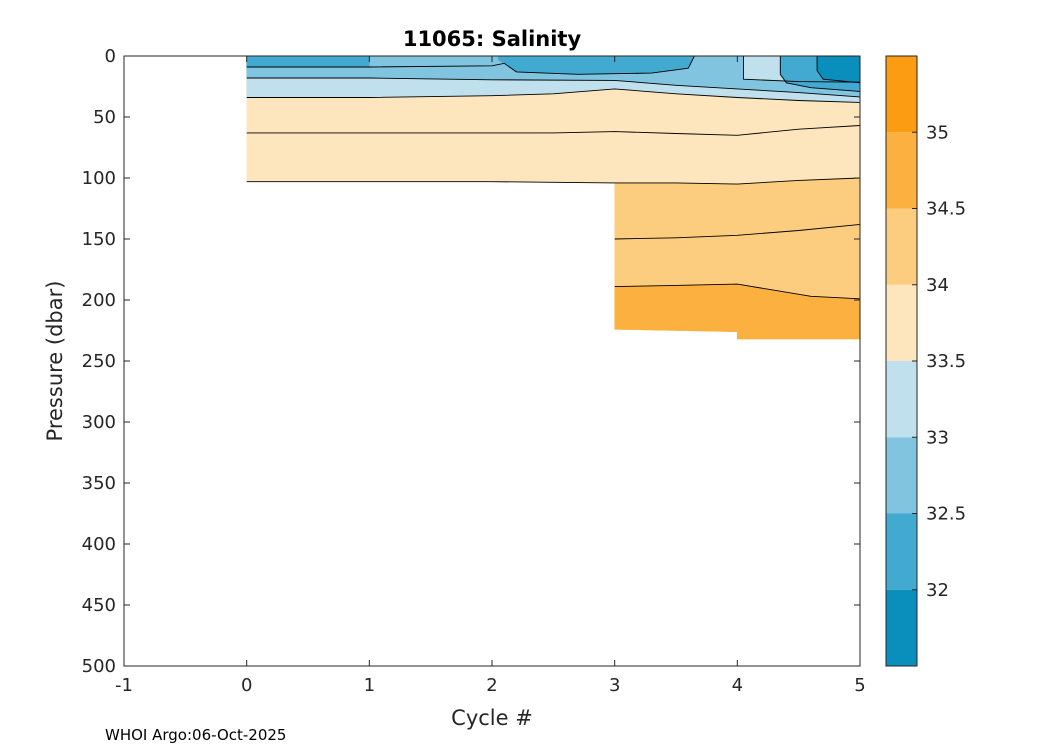  I want to click on y-tick-label: 0, so click(110, 56).